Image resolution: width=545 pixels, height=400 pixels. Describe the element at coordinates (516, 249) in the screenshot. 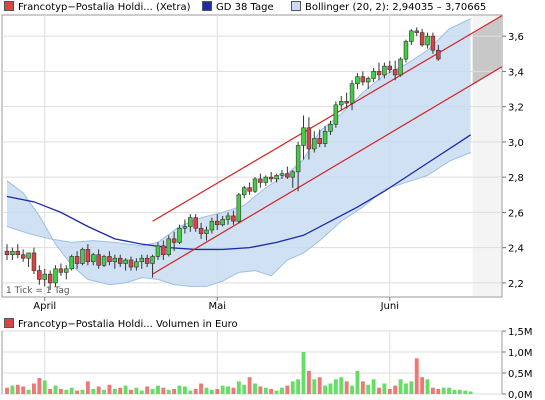

I see `y-tick-label: 2,4` at that location.